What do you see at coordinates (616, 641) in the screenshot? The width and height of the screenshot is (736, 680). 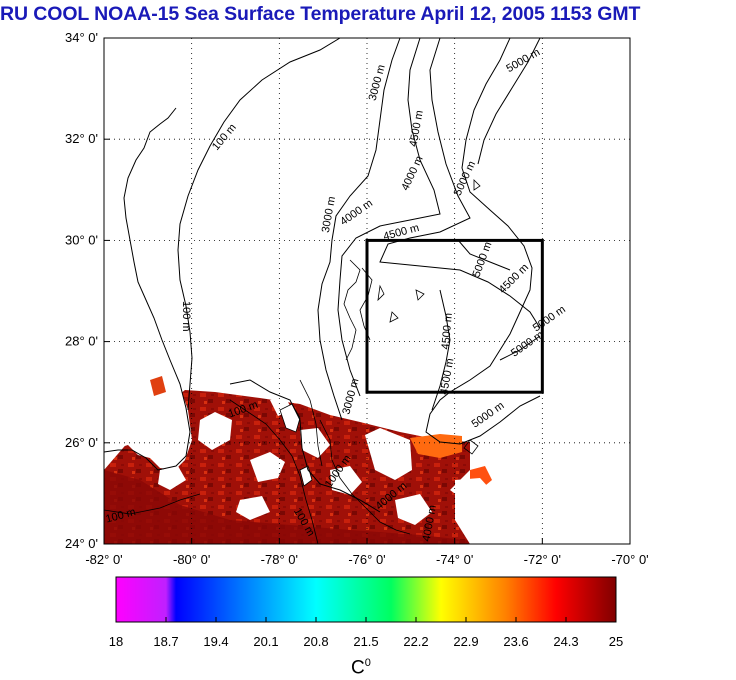 I see `colorbar-tick-label: 25` at bounding box center [616, 641].